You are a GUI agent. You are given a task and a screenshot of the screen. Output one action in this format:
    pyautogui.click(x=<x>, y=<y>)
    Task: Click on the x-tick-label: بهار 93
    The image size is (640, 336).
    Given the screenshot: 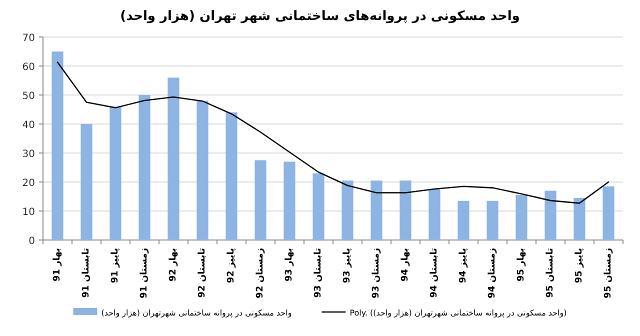 What is the action you would take?
    pyautogui.click(x=289, y=265)
    